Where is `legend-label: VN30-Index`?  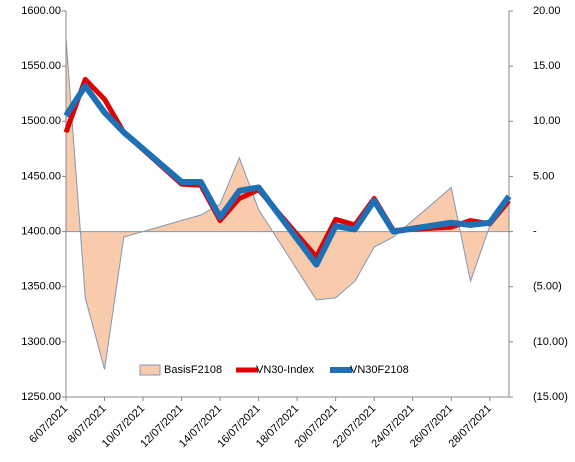 legend-label: VN30-Index is located at coordinates (285, 370).